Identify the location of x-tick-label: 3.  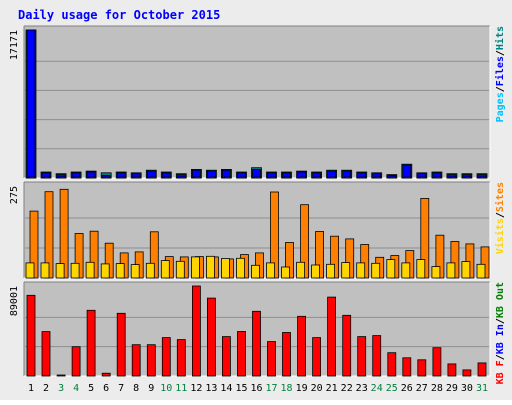
(61, 388).